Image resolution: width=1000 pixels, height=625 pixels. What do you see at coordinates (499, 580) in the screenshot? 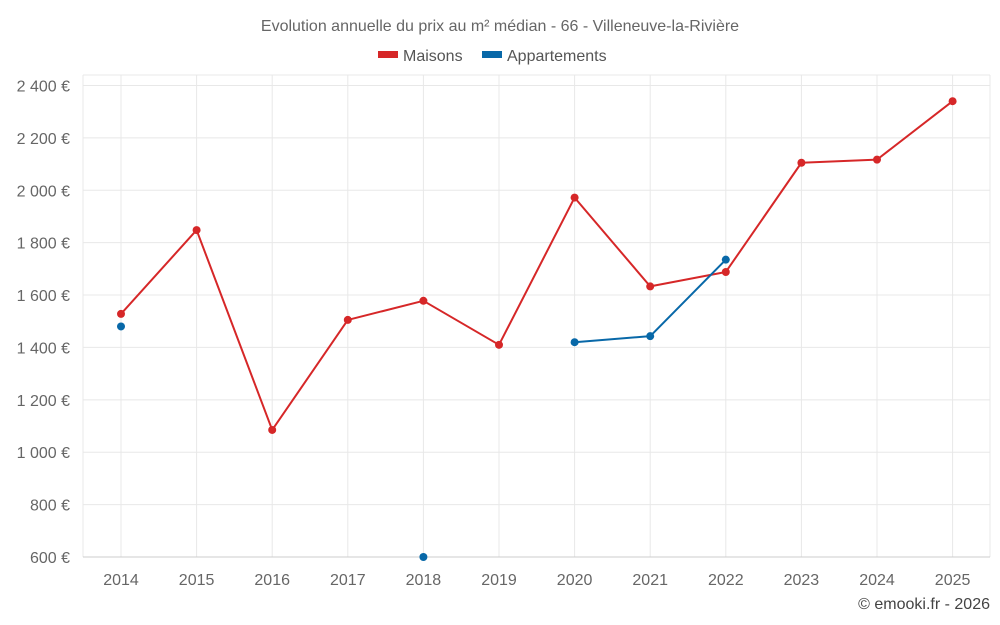
I see `x-tick-label: 2019` at bounding box center [499, 580].